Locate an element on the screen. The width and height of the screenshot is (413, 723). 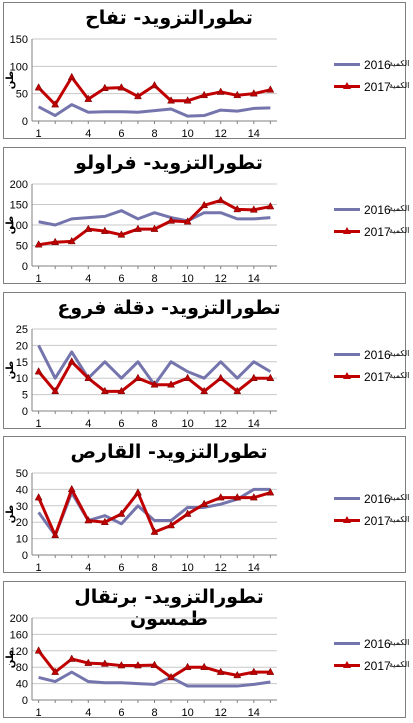
legend-marker-icon is located at coordinates (347, 85).